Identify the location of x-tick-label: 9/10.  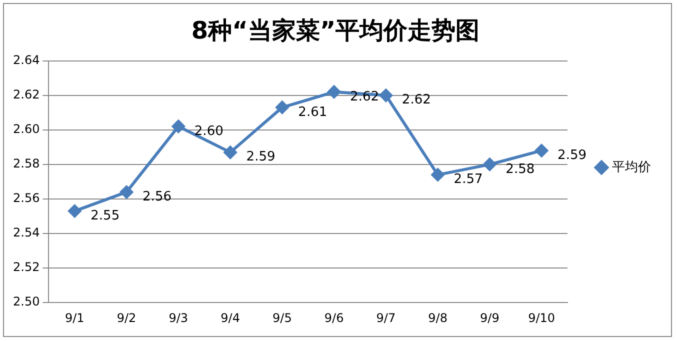
(542, 317).